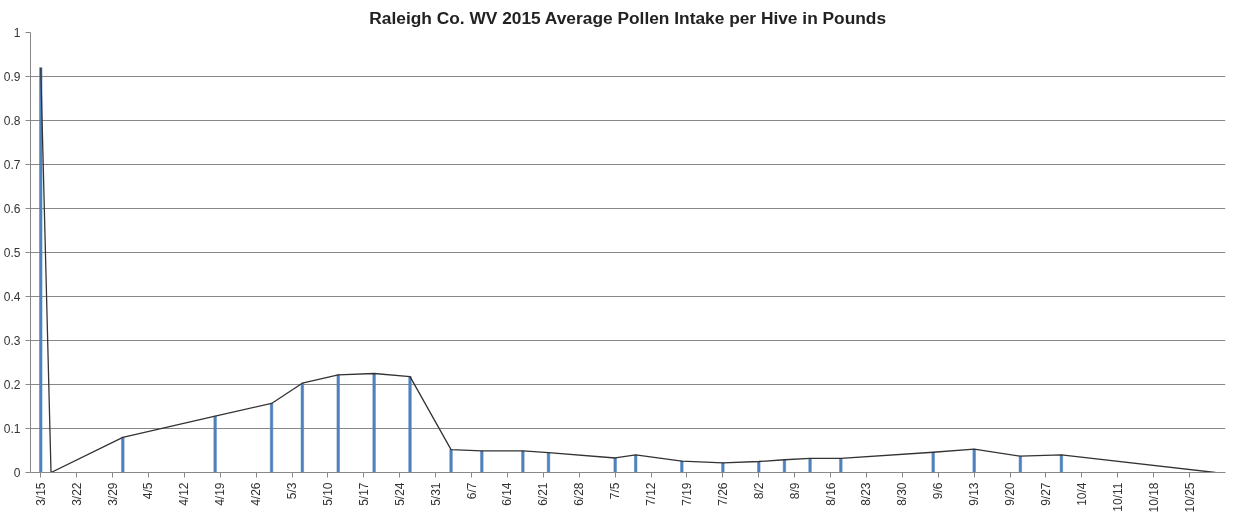 Image resolution: width=1238 pixels, height=521 pixels. Describe the element at coordinates (184, 494) in the screenshot. I see `x-tick-label: 4/12` at that location.